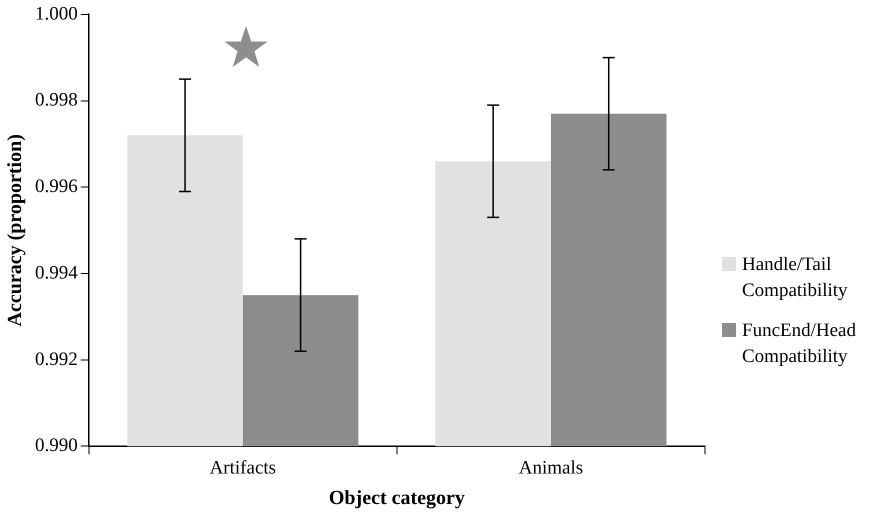 This screenshot has width=890, height=522. I want to click on legend-label: Handle/Tail Compatibility, so click(795, 278).